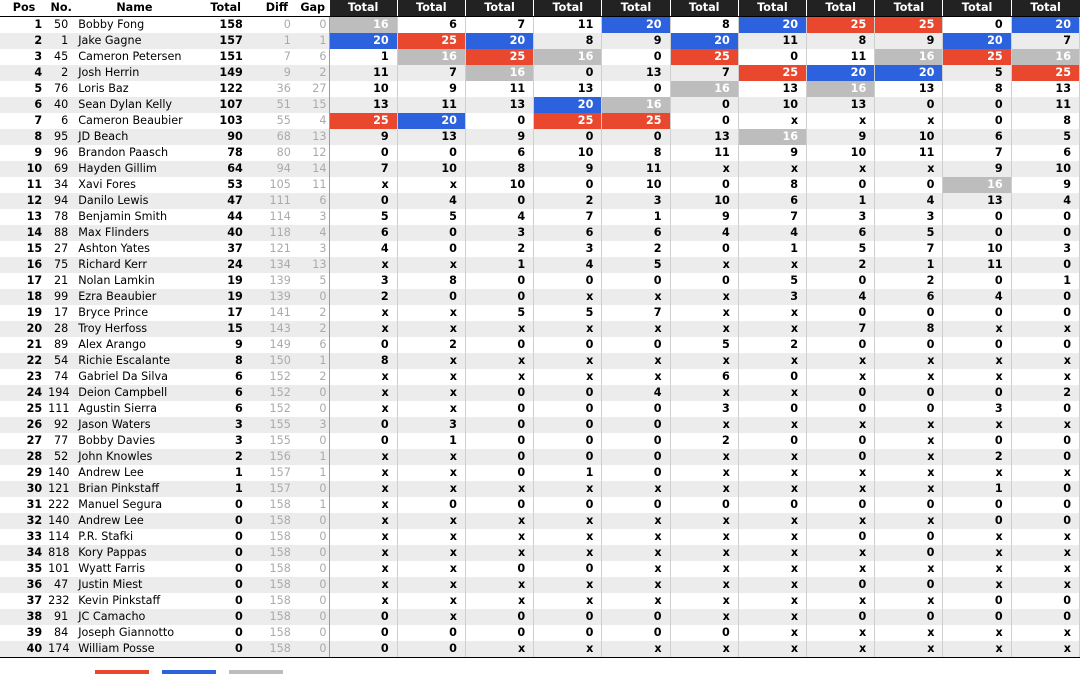 This screenshot has height=675, width=1080. Describe the element at coordinates (540, 393) in the screenshot. I see `table-row: 24 194 Deion Campbell 6 152 0 x x 0 0 4 x x 0 0 0 2` at that location.